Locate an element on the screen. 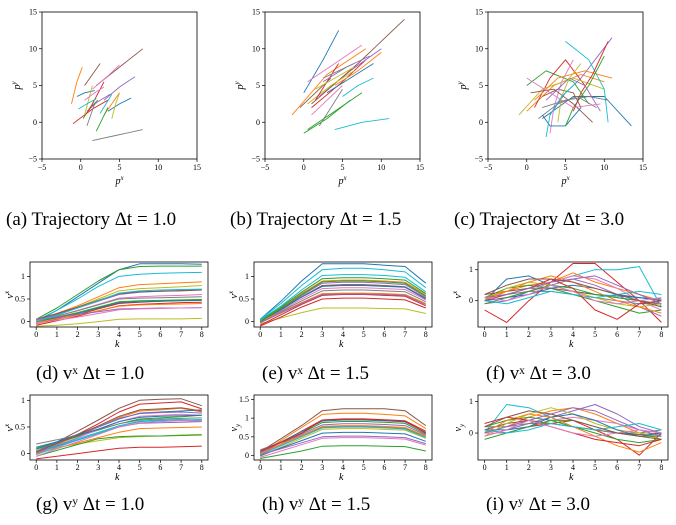  x-tick-label: 2 is located at coordinates (529, 467).